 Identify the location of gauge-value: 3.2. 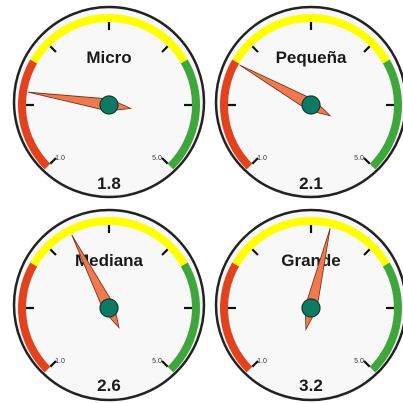
(311, 385).